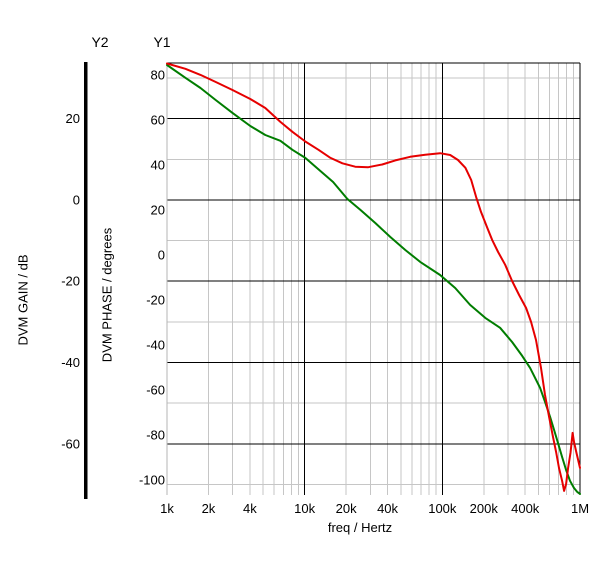 This screenshot has height=563, width=600. I want to click on y1-tick-label: -100, so click(152, 479).